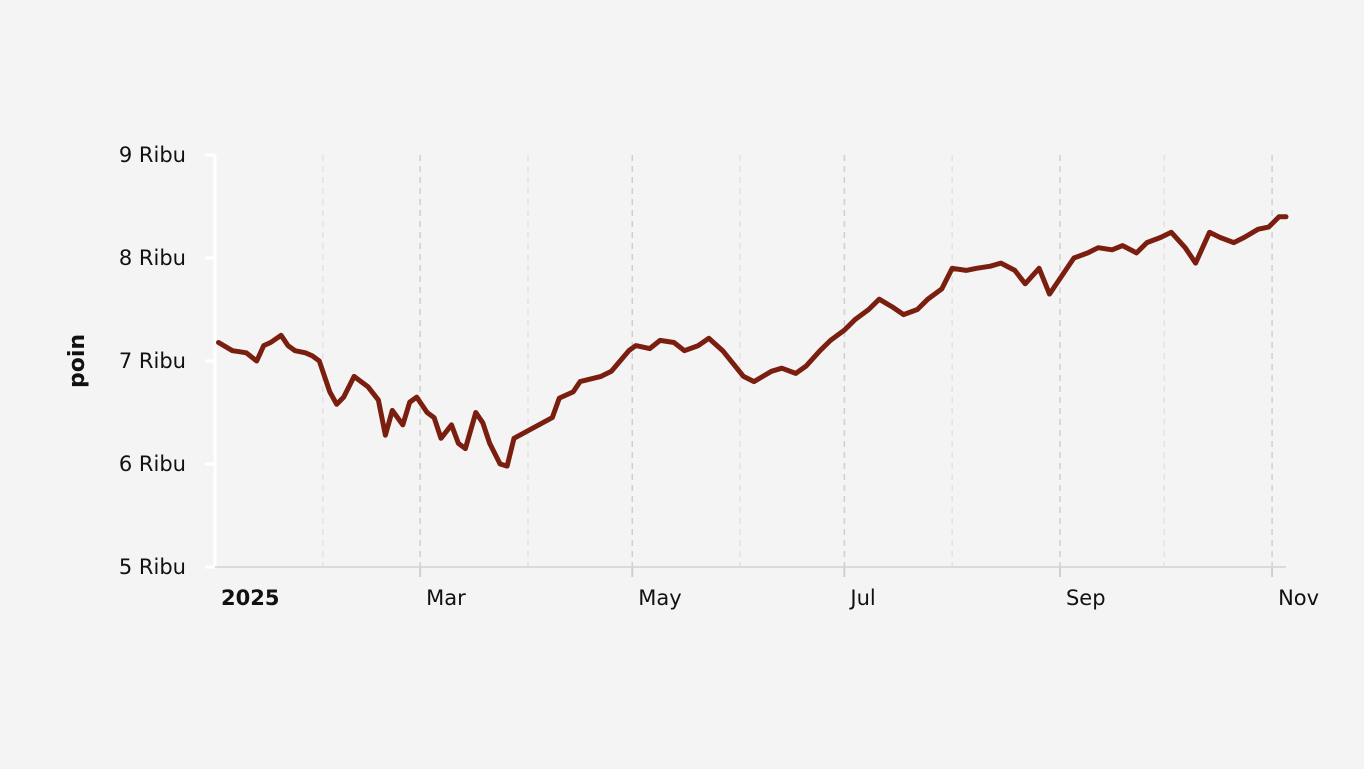 This screenshot has width=1364, height=769. Describe the element at coordinates (770, 588) in the screenshot. I see `x-axis-ticks: 2025 Mar May Jul Sep Nov` at that location.